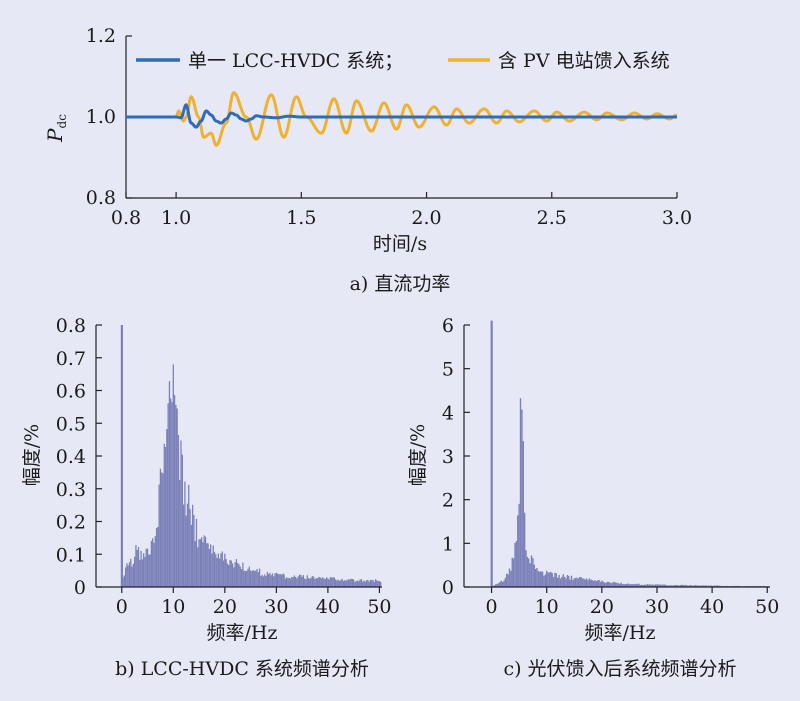 This screenshot has width=800, height=701. Describe the element at coordinates (619, 669) in the screenshot. I see `panel-c-caption: c) 光伏馈入后系统频谱分析` at that location.